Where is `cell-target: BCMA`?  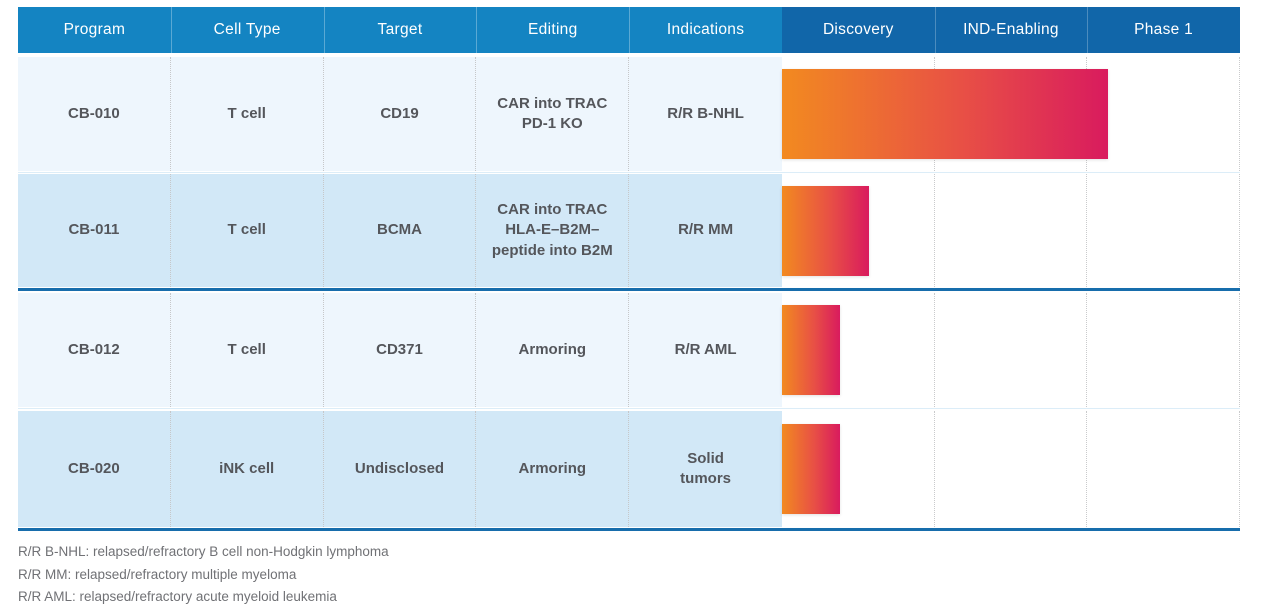
cell-target: BCMA is located at coordinates (400, 230).